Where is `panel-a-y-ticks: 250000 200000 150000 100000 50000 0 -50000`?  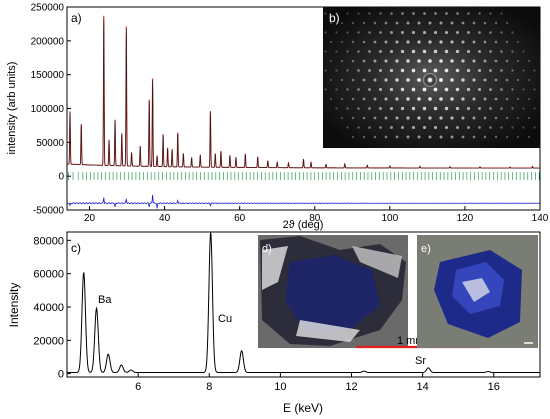 panel-a-y-ticks: 250000 200000 150000 100000 50000 0 -50000 is located at coordinates (51, 110).